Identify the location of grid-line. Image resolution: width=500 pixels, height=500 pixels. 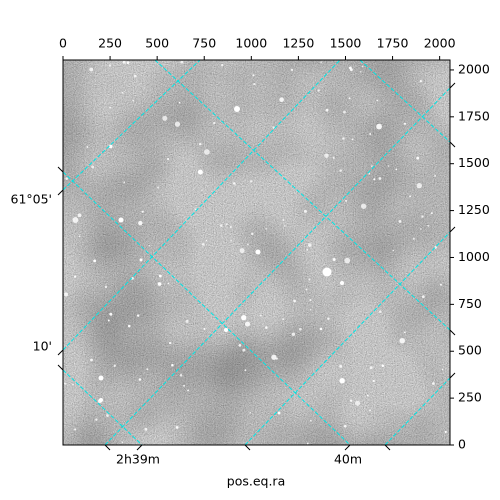
(132, 125).